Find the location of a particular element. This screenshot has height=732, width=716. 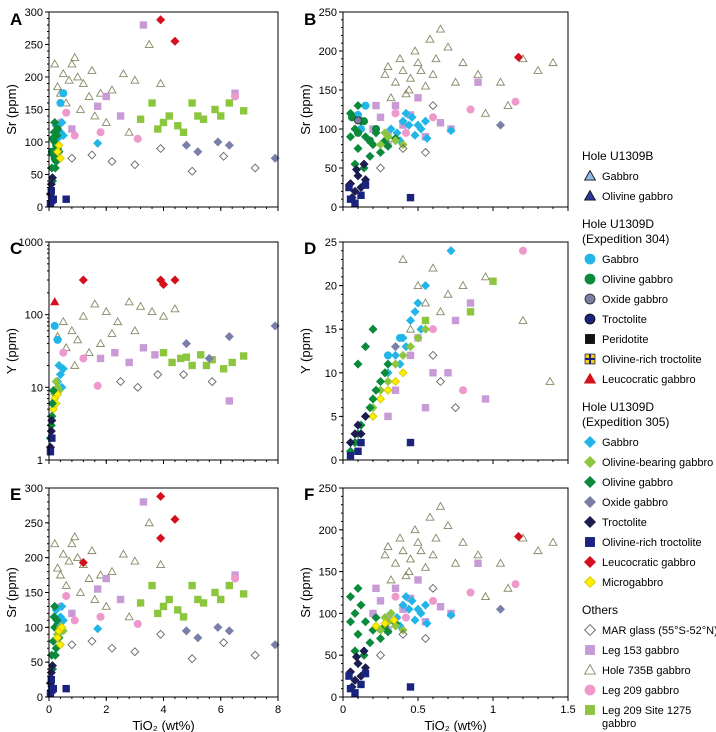

y-tick-label: 25 is located at coordinates (331, 243).